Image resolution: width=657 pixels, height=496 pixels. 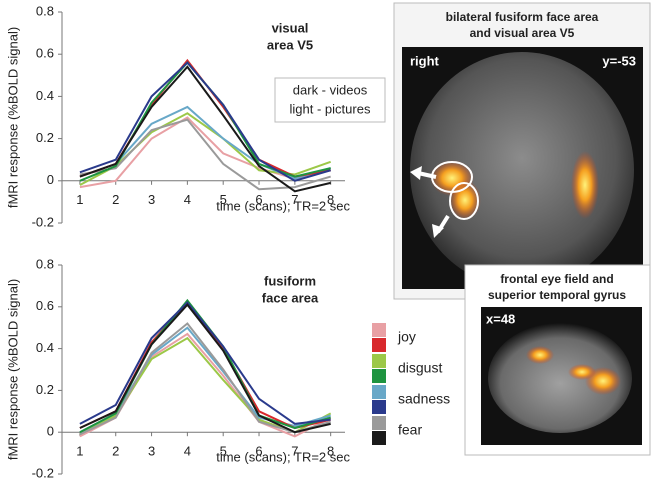 What do you see at coordinates (522, 17) in the screenshot?
I see `image-title: bilateral fusiform face area` at bounding box center [522, 17].